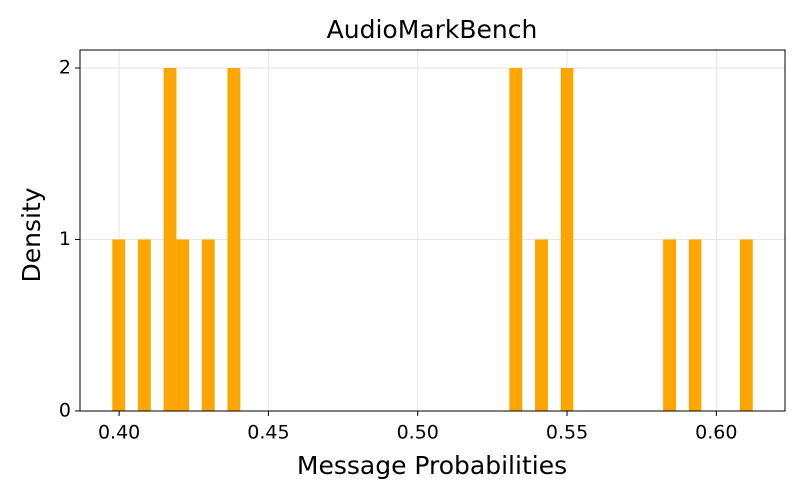  I want to click on y-tick-label: 0, so click(65, 411).